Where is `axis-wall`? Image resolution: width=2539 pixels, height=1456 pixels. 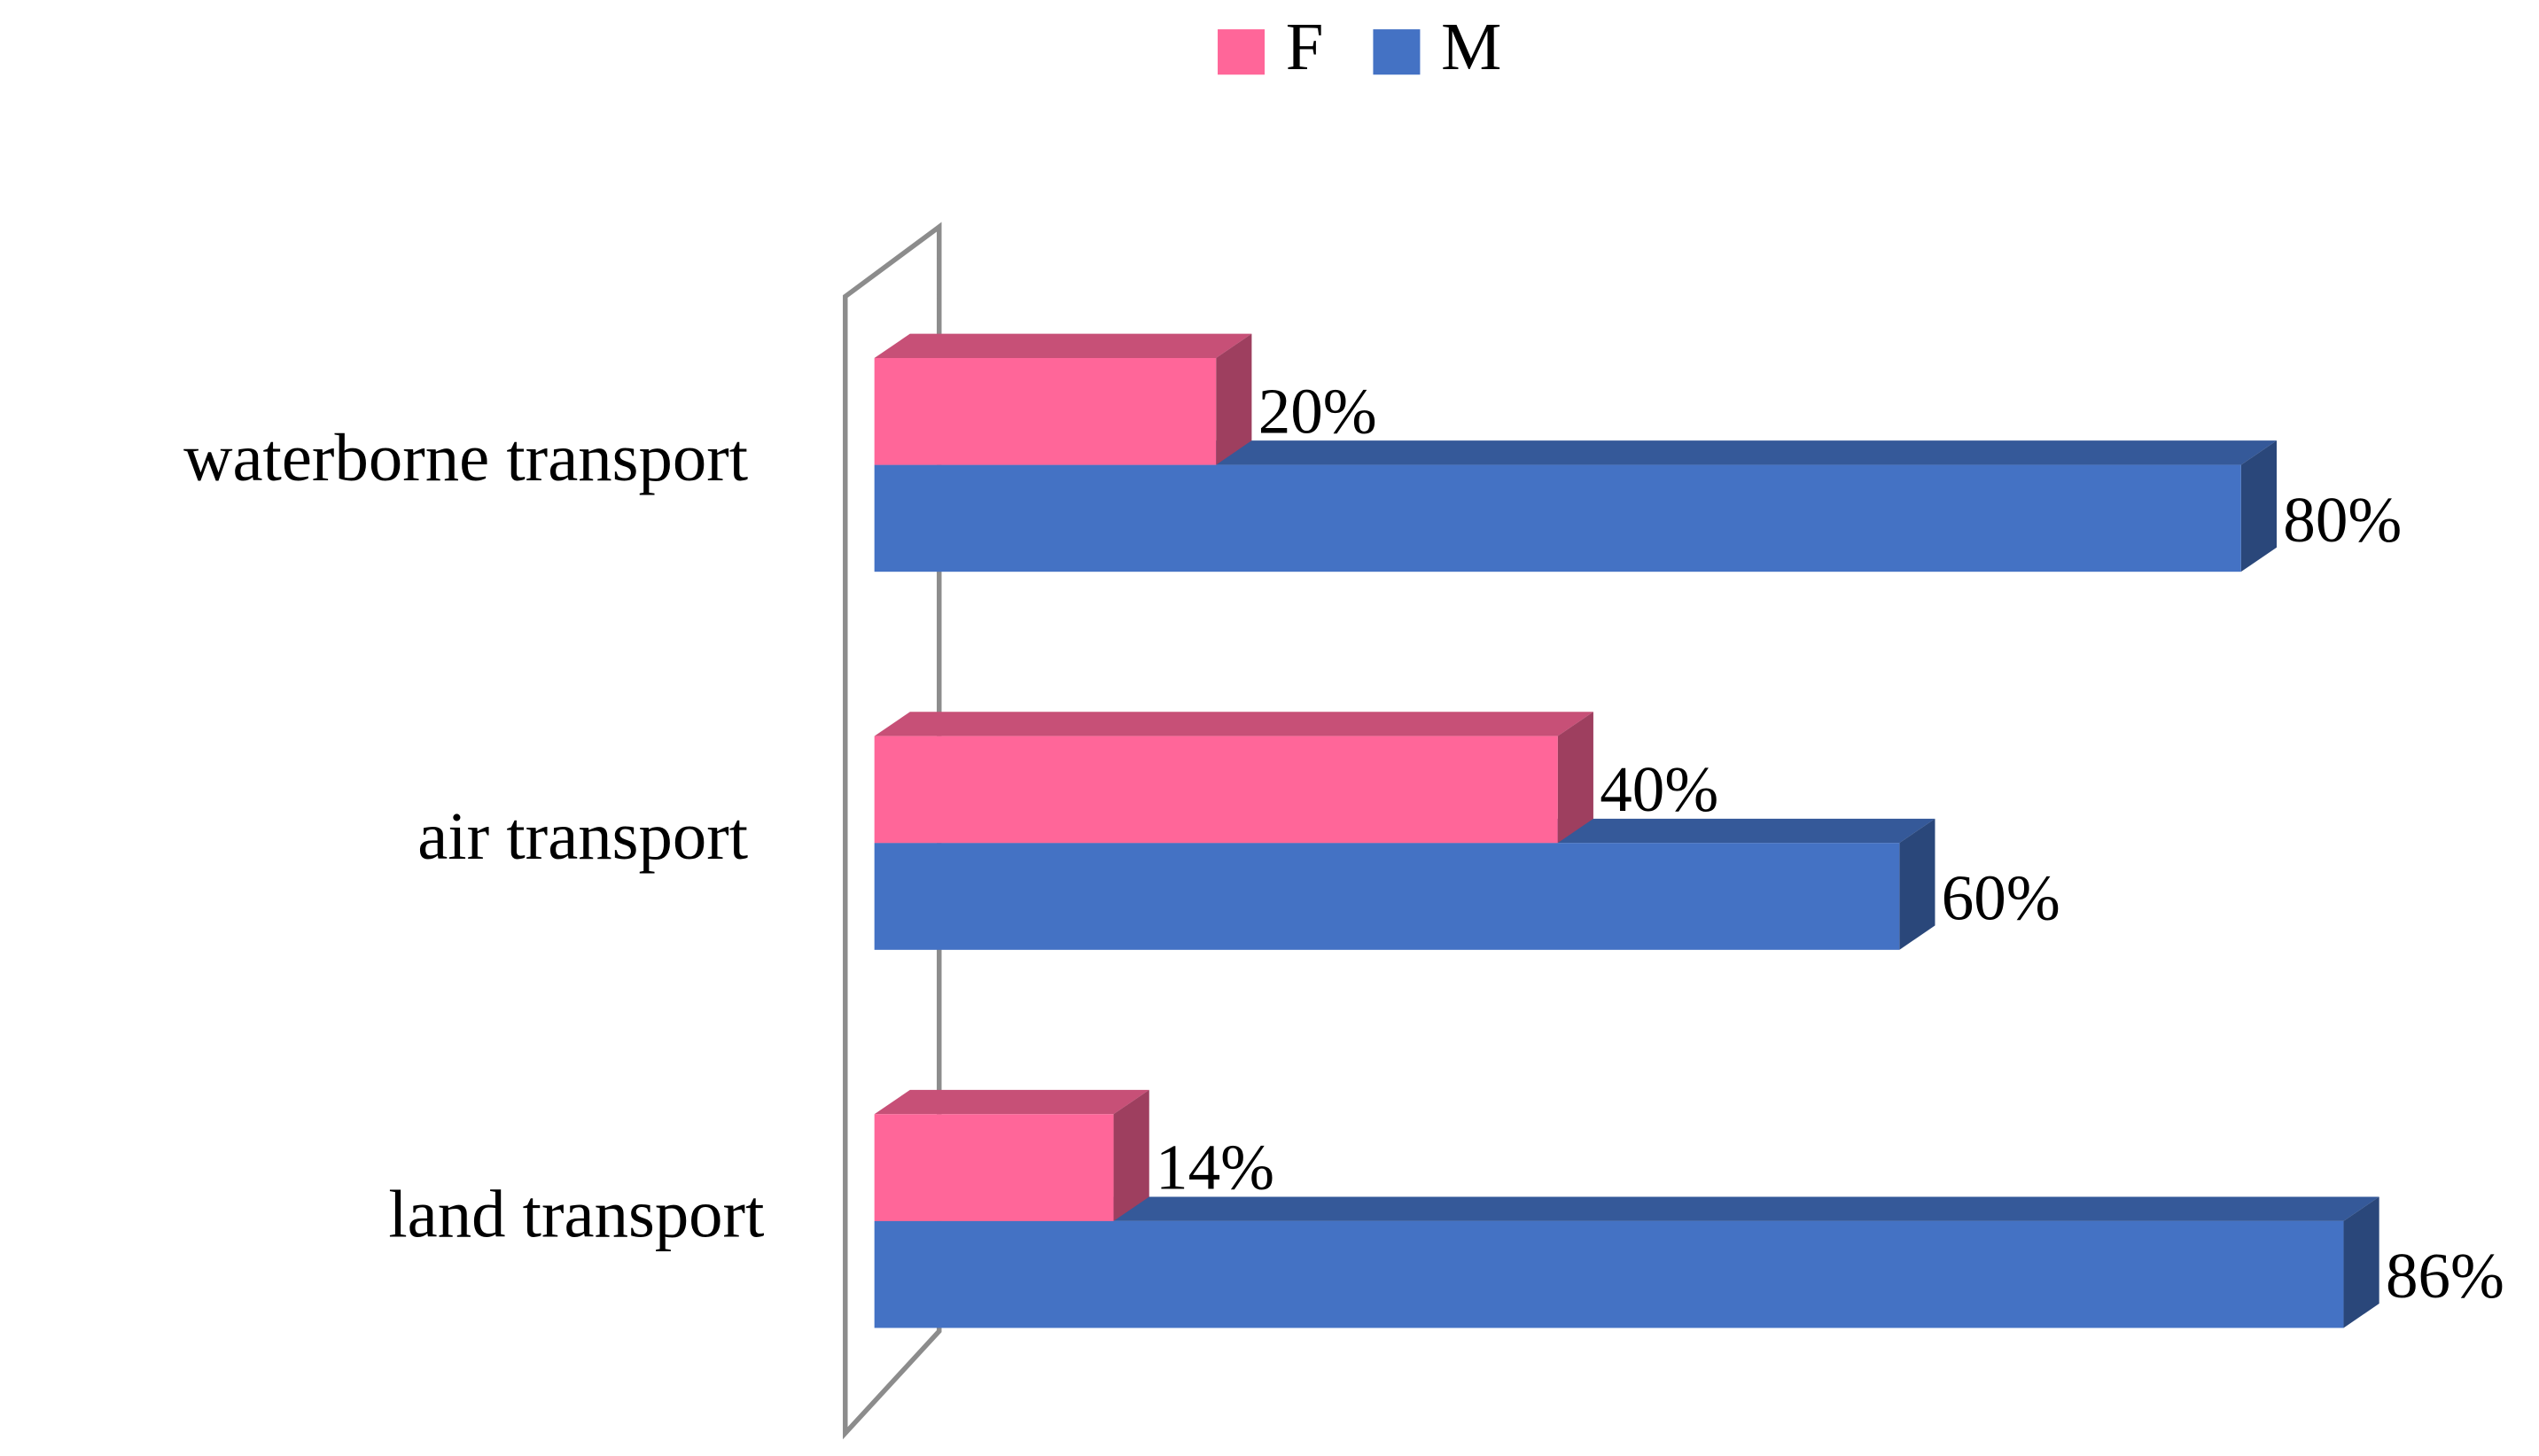 axis-wall is located at coordinates (892, 831).